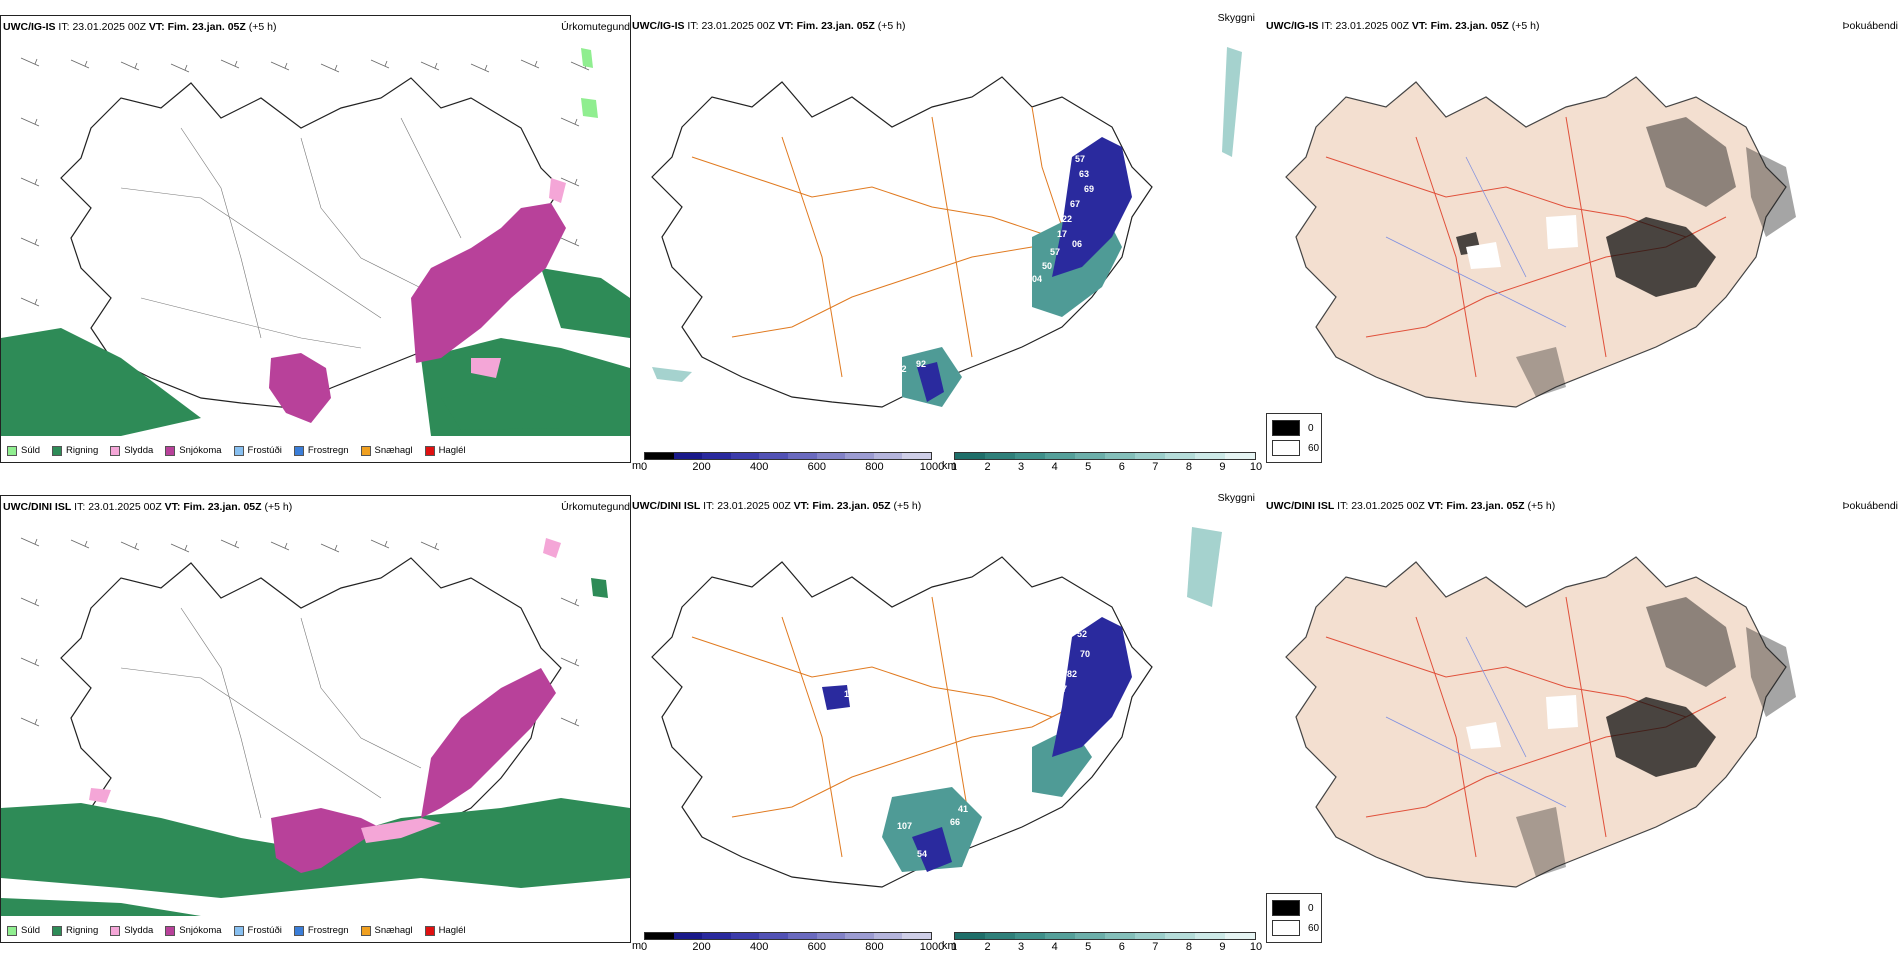 This screenshot has height=955, width=1900. I want to click on visibility-value-label: 22, so click(1067, 219).